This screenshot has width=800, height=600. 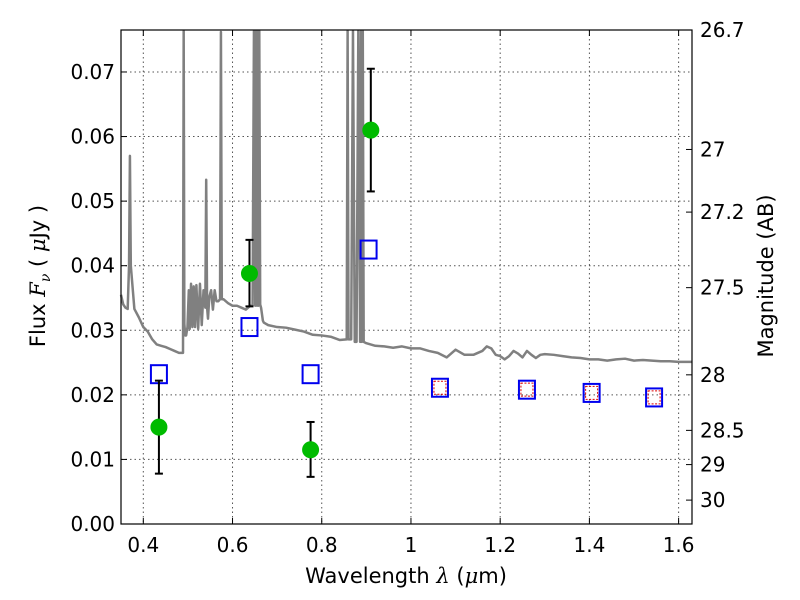 What do you see at coordinates (38, 289) in the screenshot?
I see `y-axis-label-symbol: F` at bounding box center [38, 289].